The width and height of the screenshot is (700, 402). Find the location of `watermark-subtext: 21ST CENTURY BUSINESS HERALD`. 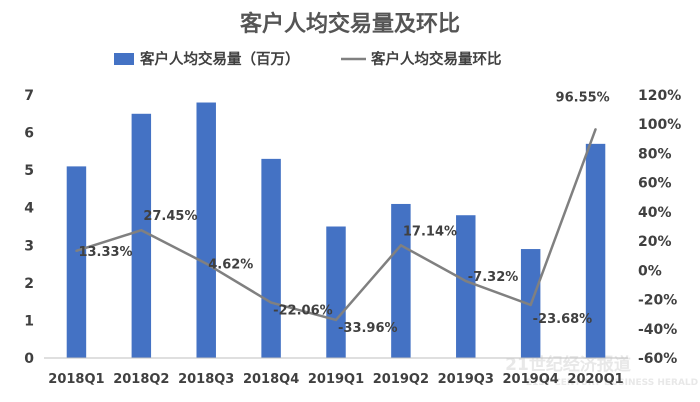

watermark-subtext: 21ST CENTURY BUSINESS HERALD is located at coordinates (612, 383).